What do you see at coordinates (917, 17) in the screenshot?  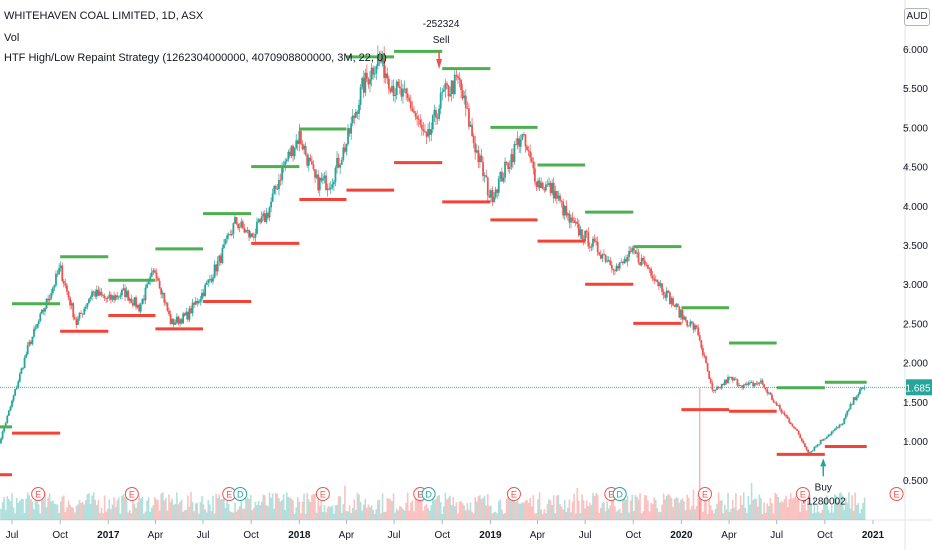 I see `currency-button: AUD` at bounding box center [917, 17].